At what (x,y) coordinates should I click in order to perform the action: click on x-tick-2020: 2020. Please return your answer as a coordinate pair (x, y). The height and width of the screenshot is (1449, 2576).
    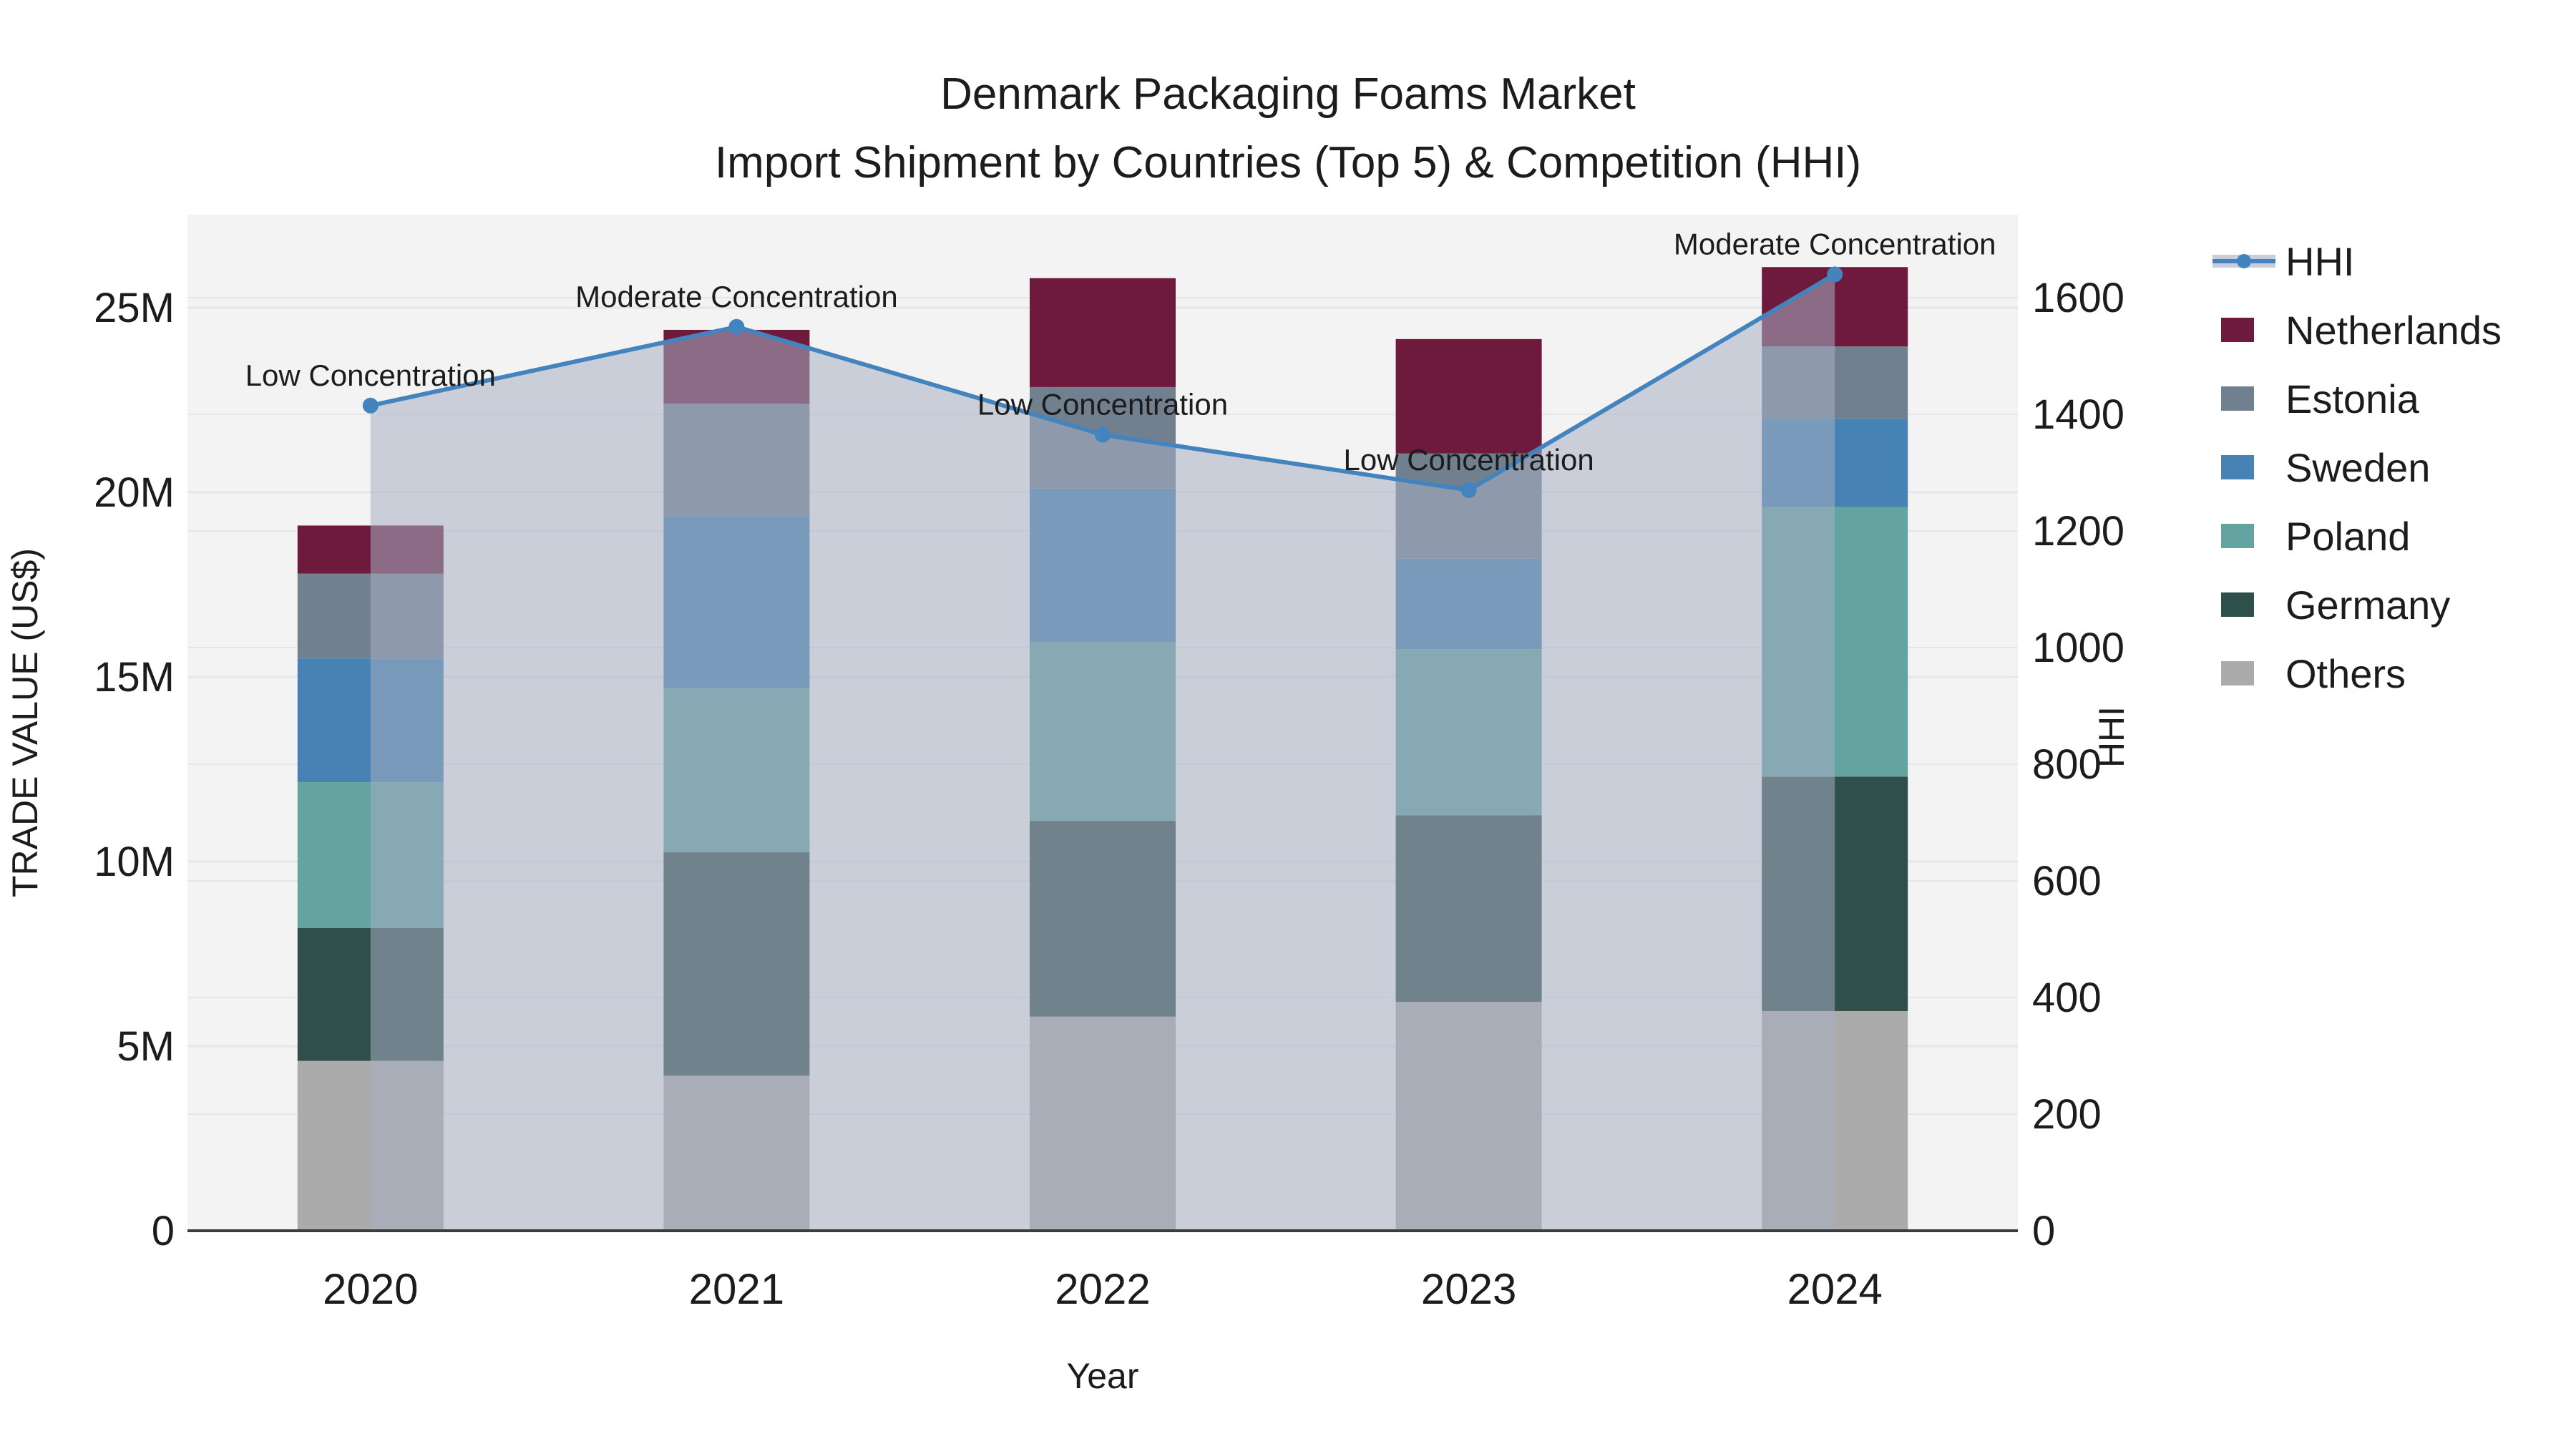
    Looking at the image, I should click on (370, 1289).